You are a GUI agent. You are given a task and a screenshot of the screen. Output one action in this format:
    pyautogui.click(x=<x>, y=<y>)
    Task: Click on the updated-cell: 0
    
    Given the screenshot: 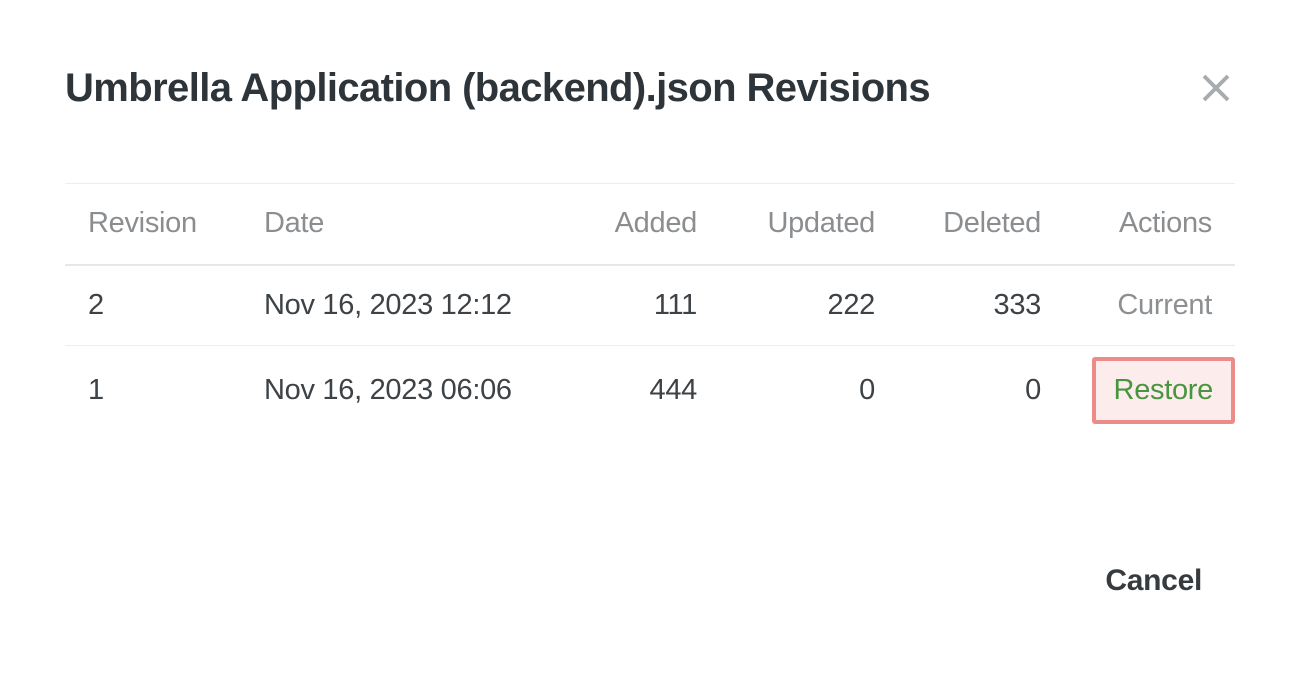 What is the action you would take?
    pyautogui.click(x=867, y=390)
    